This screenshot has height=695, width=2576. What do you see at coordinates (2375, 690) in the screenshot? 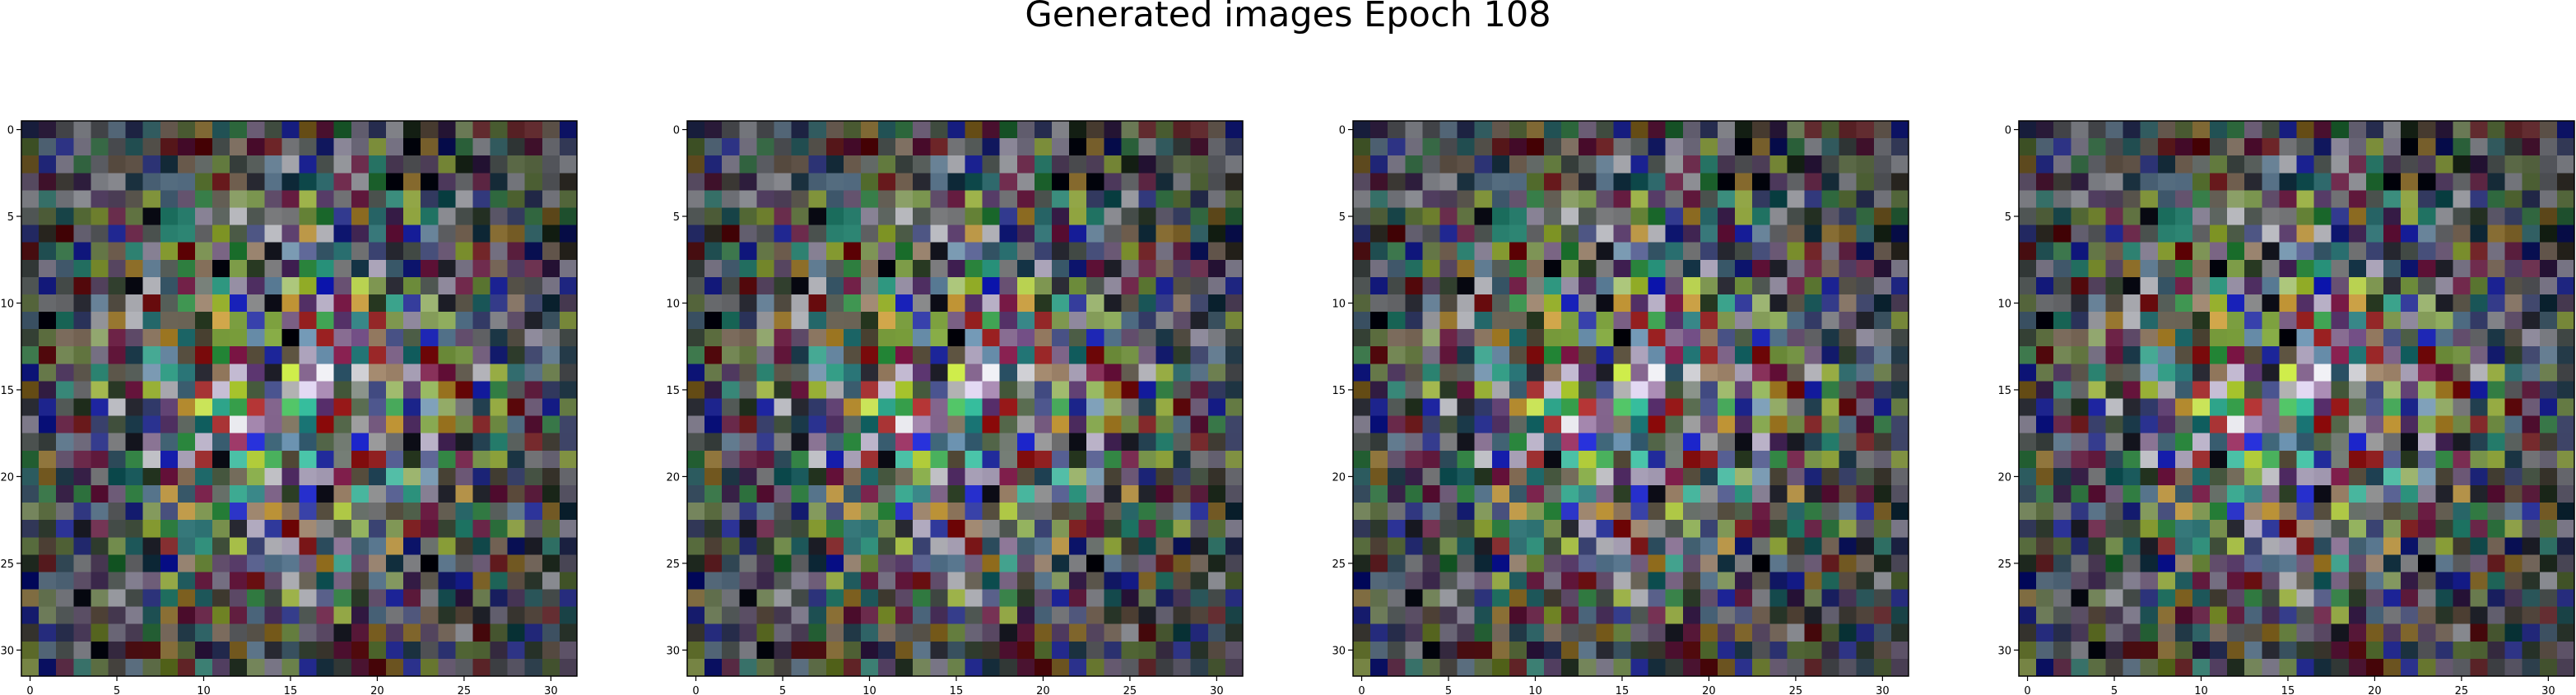
I see `x-tick-label: 20` at bounding box center [2375, 690].